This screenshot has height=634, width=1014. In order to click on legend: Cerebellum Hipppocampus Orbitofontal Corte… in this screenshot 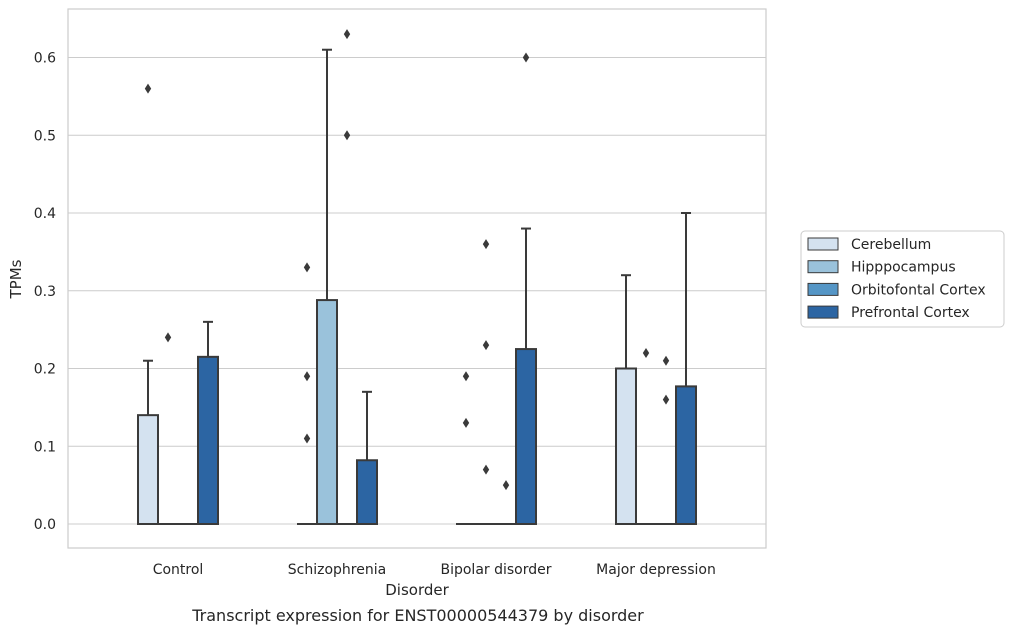, I will do `click(902, 279)`.